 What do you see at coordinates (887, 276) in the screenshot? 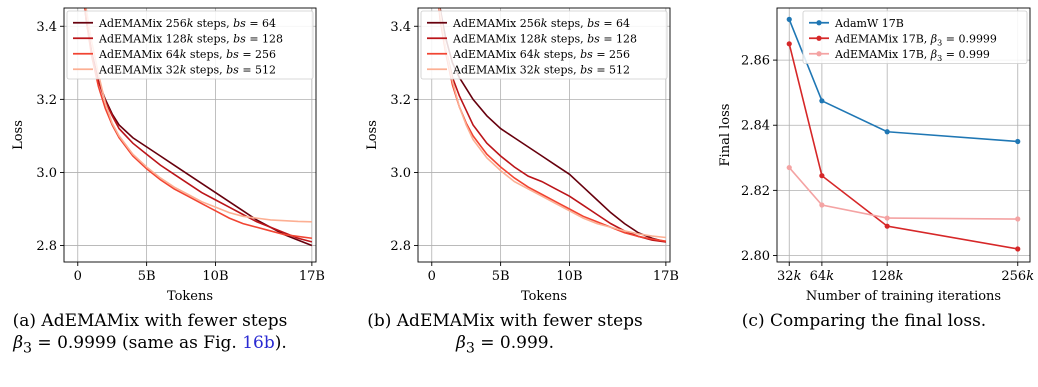
I see `x-tick-label: 128k` at bounding box center [887, 276].